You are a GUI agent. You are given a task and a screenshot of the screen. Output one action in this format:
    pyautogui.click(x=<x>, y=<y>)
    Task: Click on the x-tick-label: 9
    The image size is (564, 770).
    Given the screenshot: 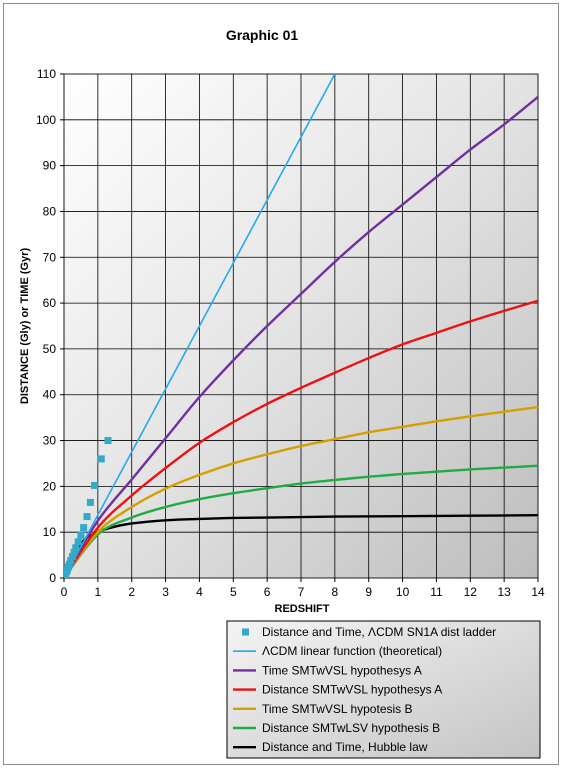 What is the action you would take?
    pyautogui.click(x=368, y=592)
    